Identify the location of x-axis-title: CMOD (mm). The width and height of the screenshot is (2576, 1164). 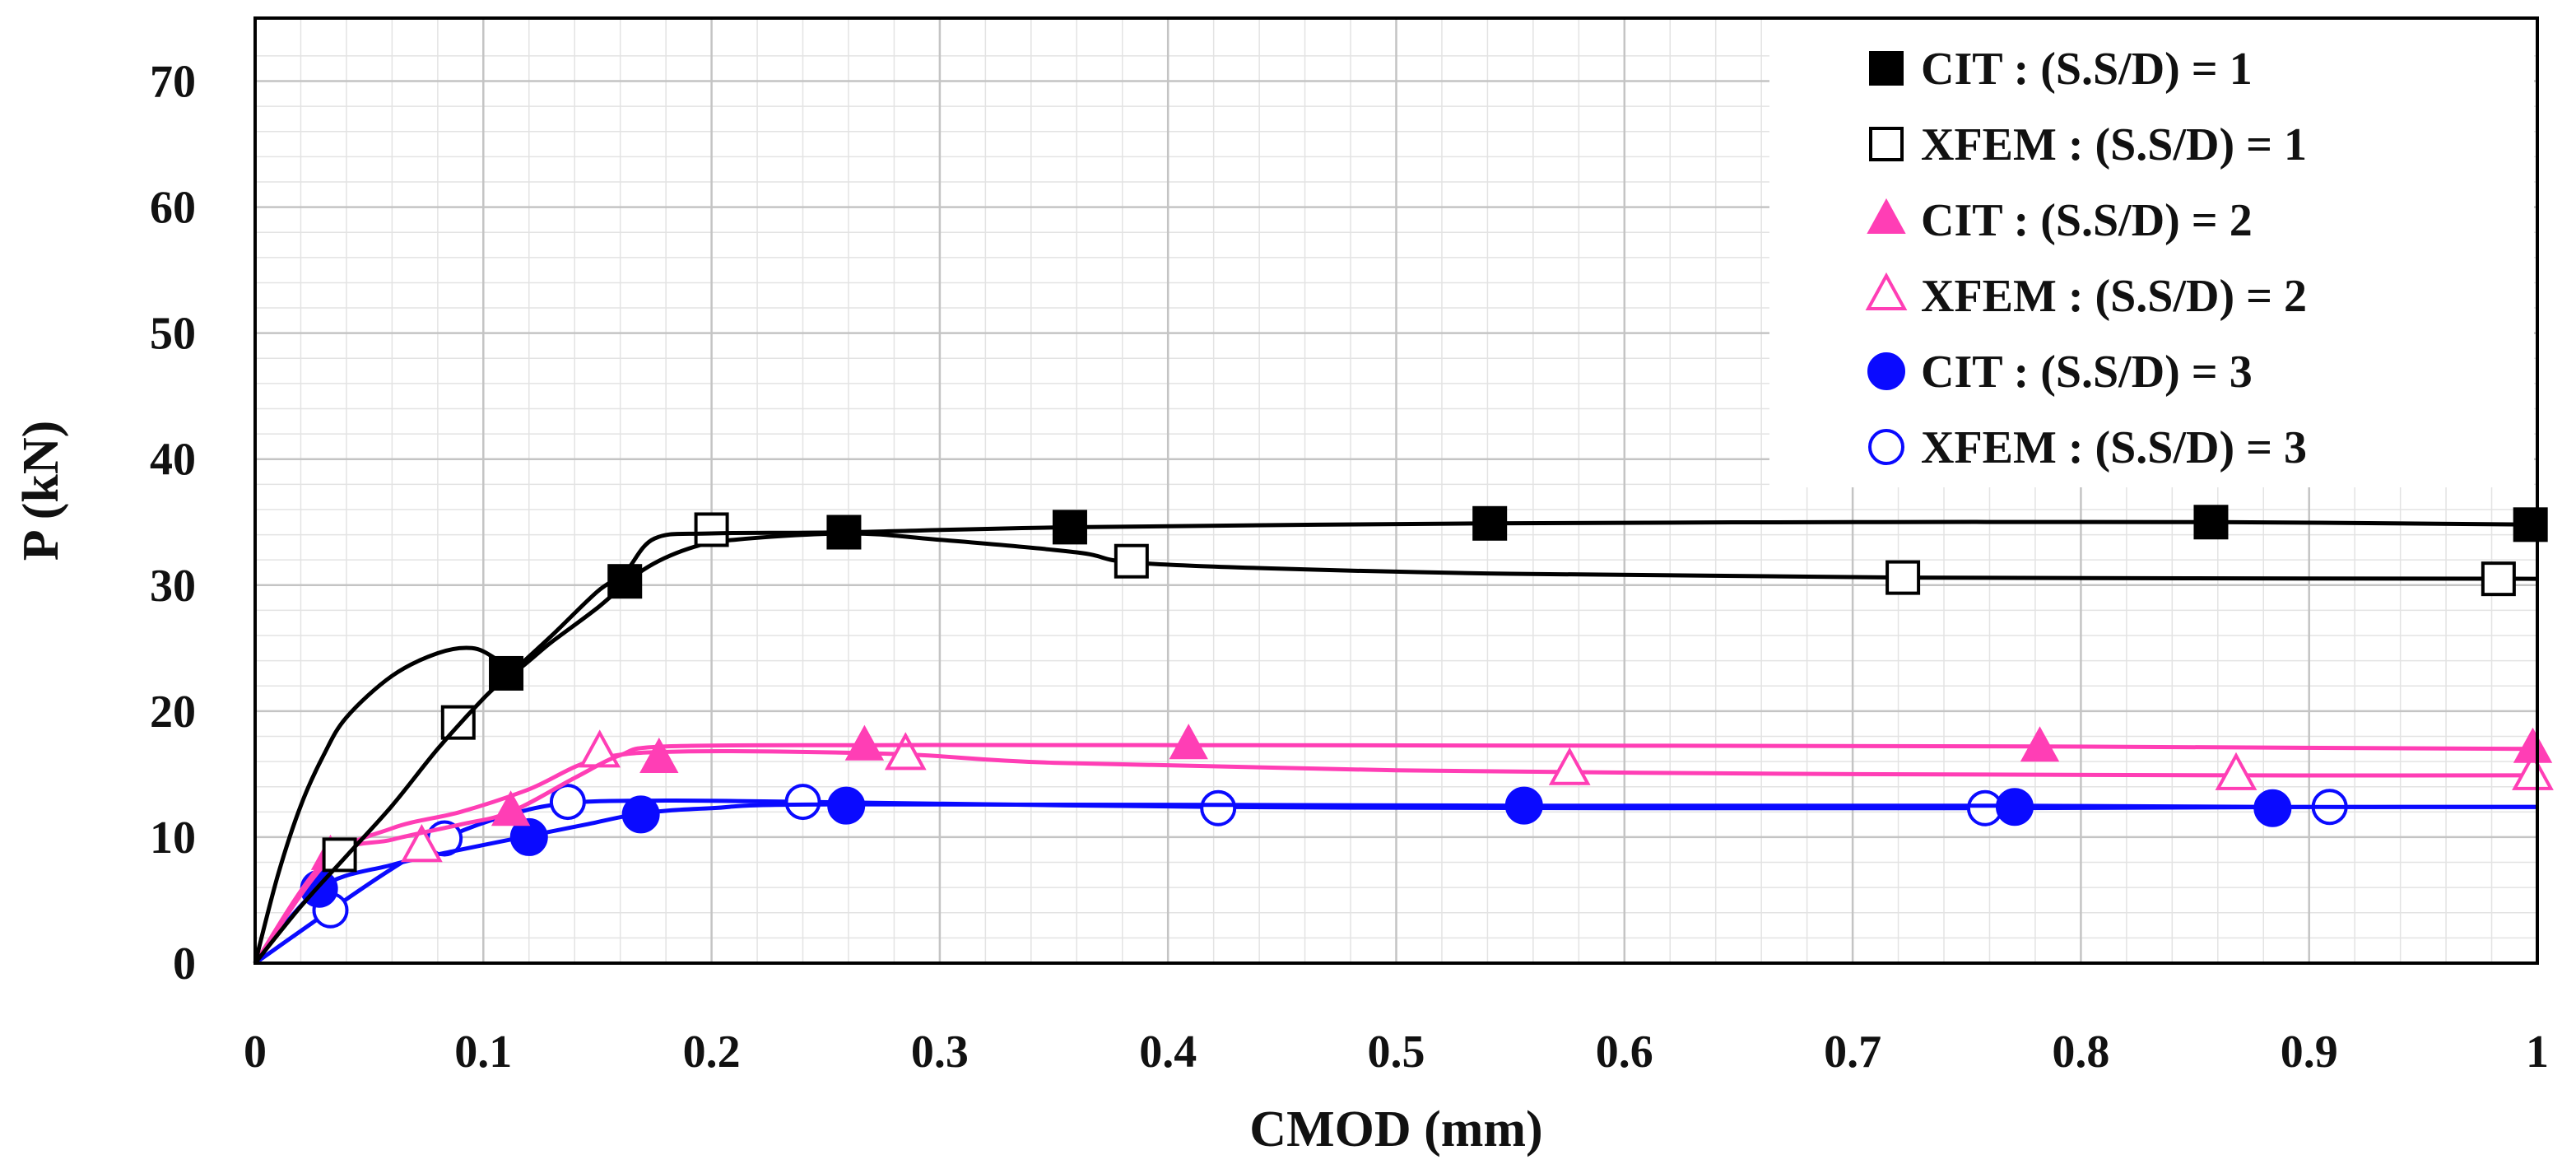
(1395, 1129).